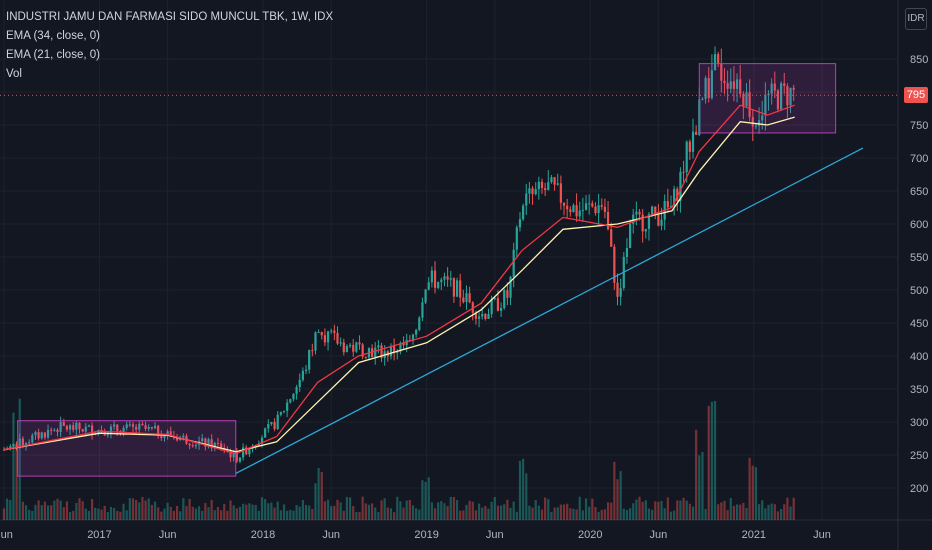  I want to click on y-tick-label: 250, so click(919, 456).